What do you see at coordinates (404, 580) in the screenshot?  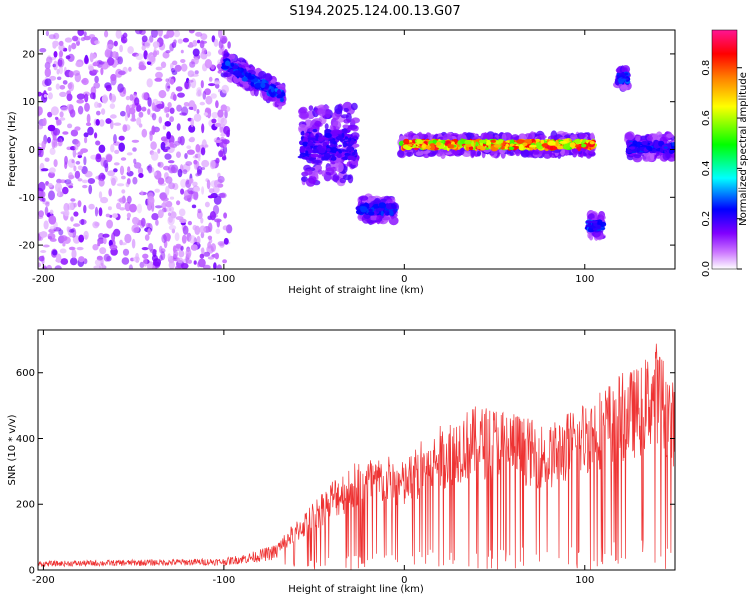 I see `snr-x-tick-label: 0` at bounding box center [404, 580].